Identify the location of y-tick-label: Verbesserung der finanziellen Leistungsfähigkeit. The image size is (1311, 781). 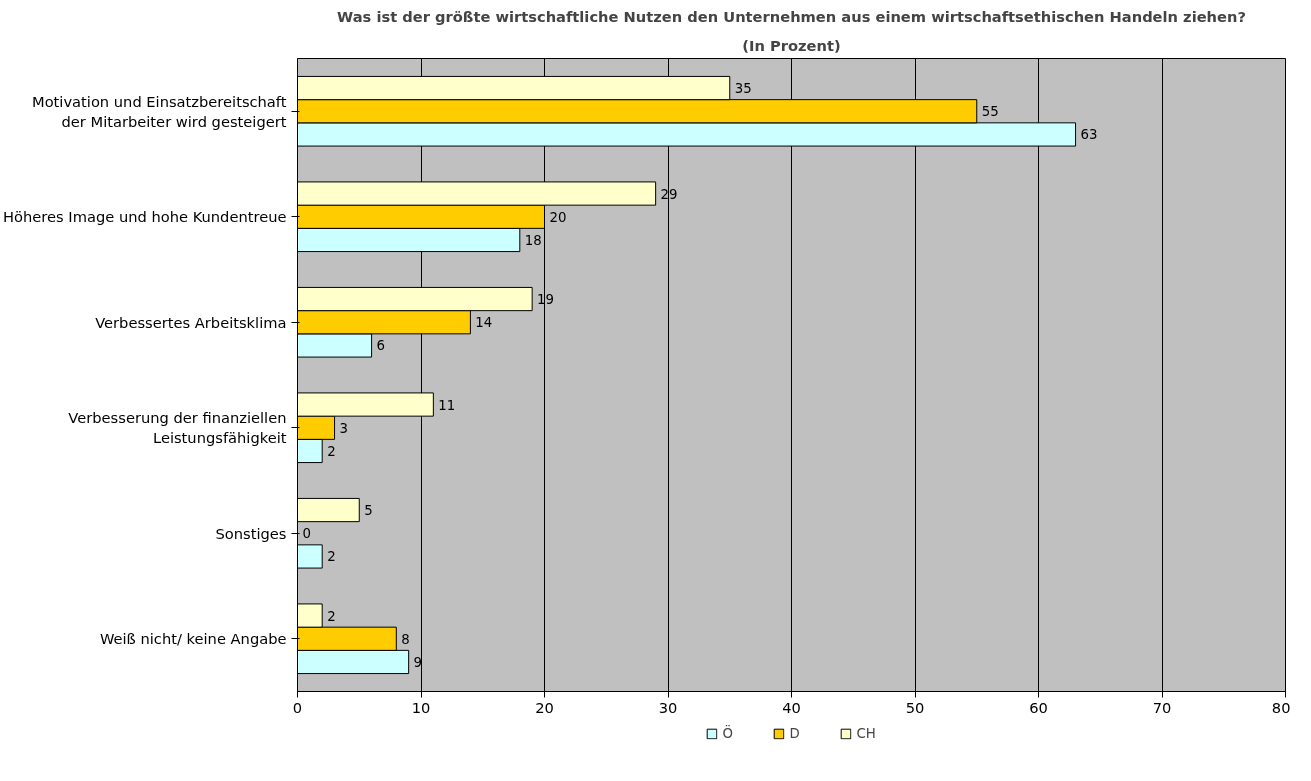
(177, 428).